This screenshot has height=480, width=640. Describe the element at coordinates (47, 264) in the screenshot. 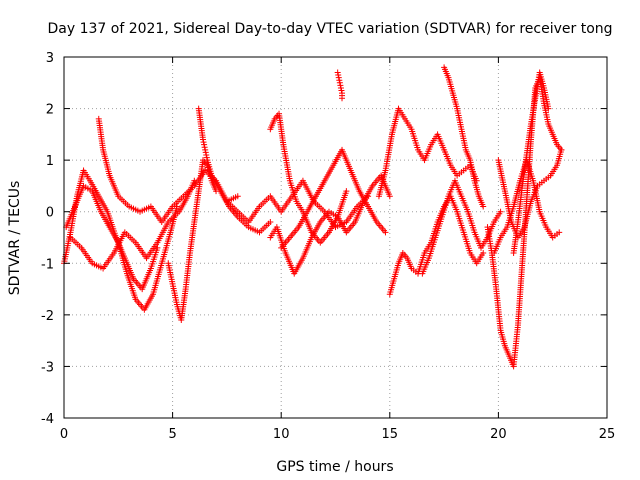

I see `y-tick-label: -1` at that location.